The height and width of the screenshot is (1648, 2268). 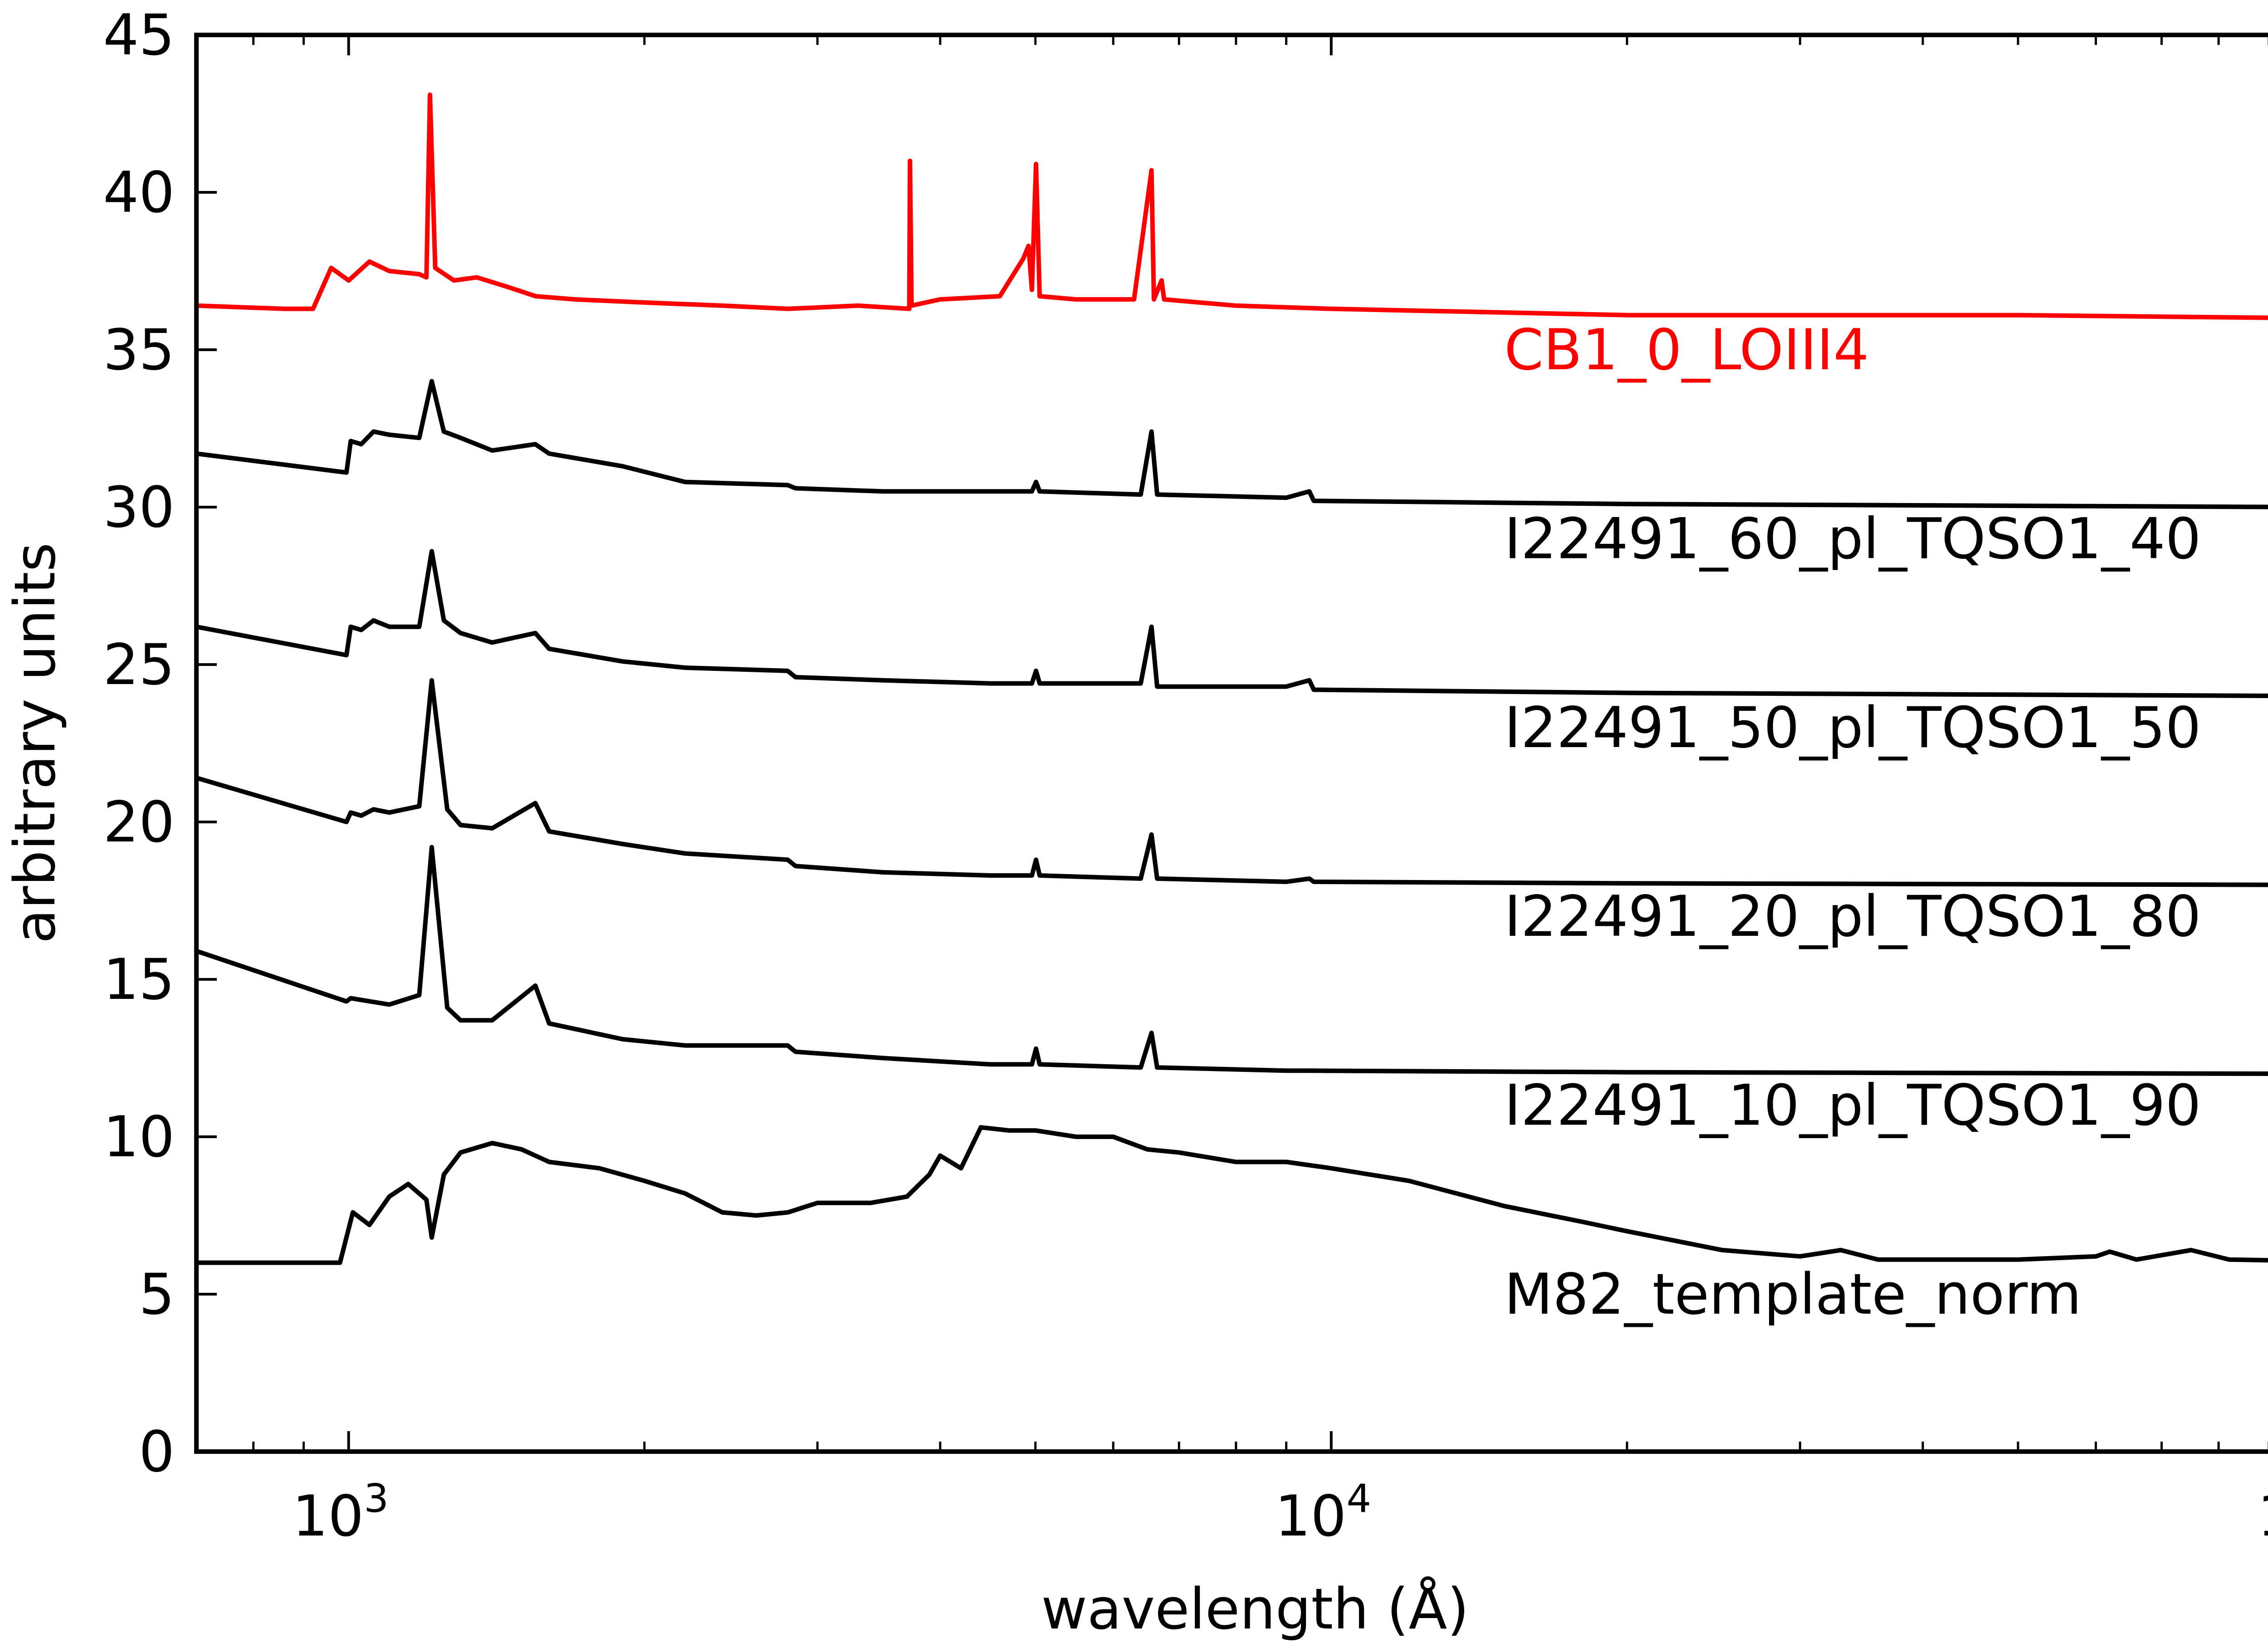 I want to click on y-tick-label: 25, so click(x=139, y=665).